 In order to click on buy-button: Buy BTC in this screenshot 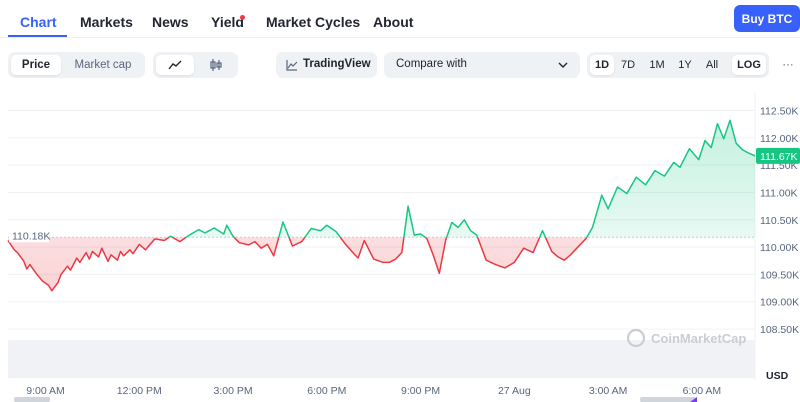, I will do `click(767, 18)`.